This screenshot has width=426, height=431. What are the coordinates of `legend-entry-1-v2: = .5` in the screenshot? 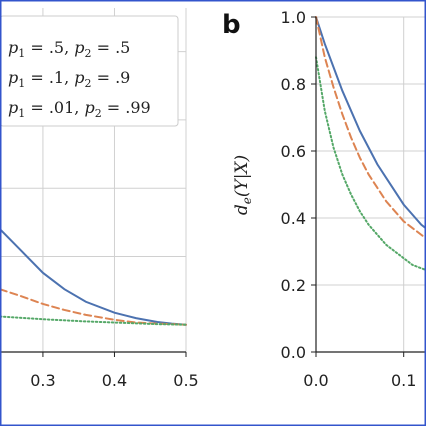 It's located at (111, 47).